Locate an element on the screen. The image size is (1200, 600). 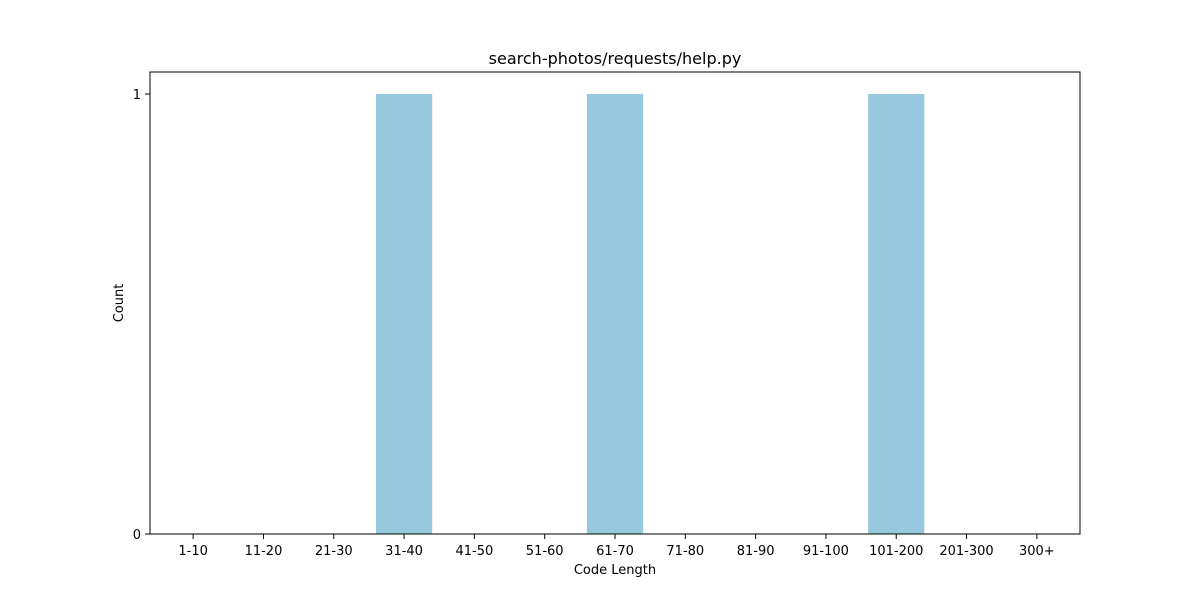
x-tick-label: 61-70 is located at coordinates (615, 551).